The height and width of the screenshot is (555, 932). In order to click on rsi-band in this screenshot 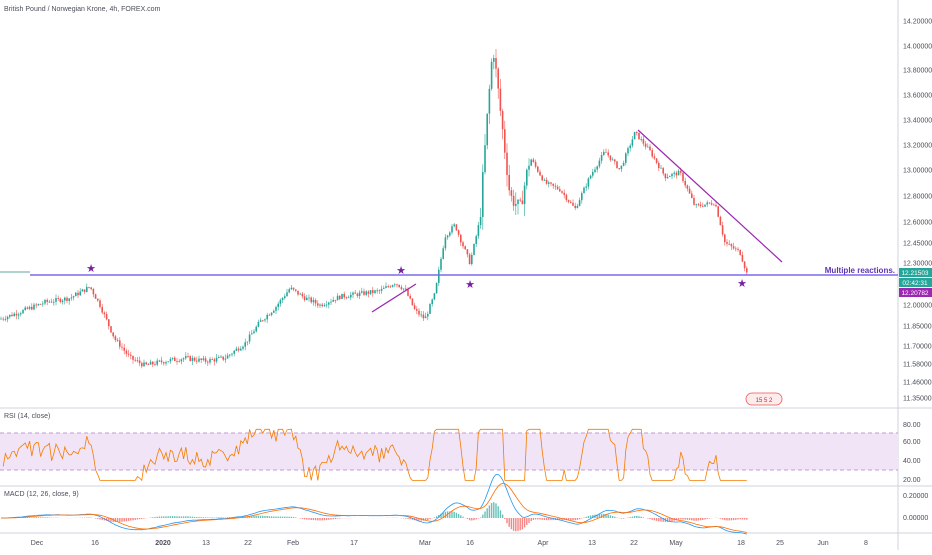, I will do `click(449, 451)`.